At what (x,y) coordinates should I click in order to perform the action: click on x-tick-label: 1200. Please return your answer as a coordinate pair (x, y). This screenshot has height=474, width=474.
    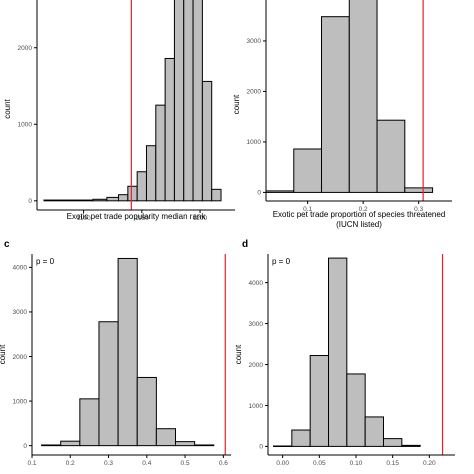
    Looking at the image, I should click on (200, 218).